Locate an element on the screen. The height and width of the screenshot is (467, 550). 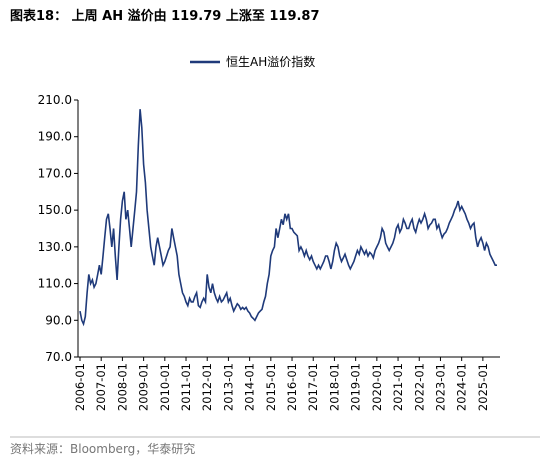
x-tick-label: 2007-01 is located at coordinates (101, 387).